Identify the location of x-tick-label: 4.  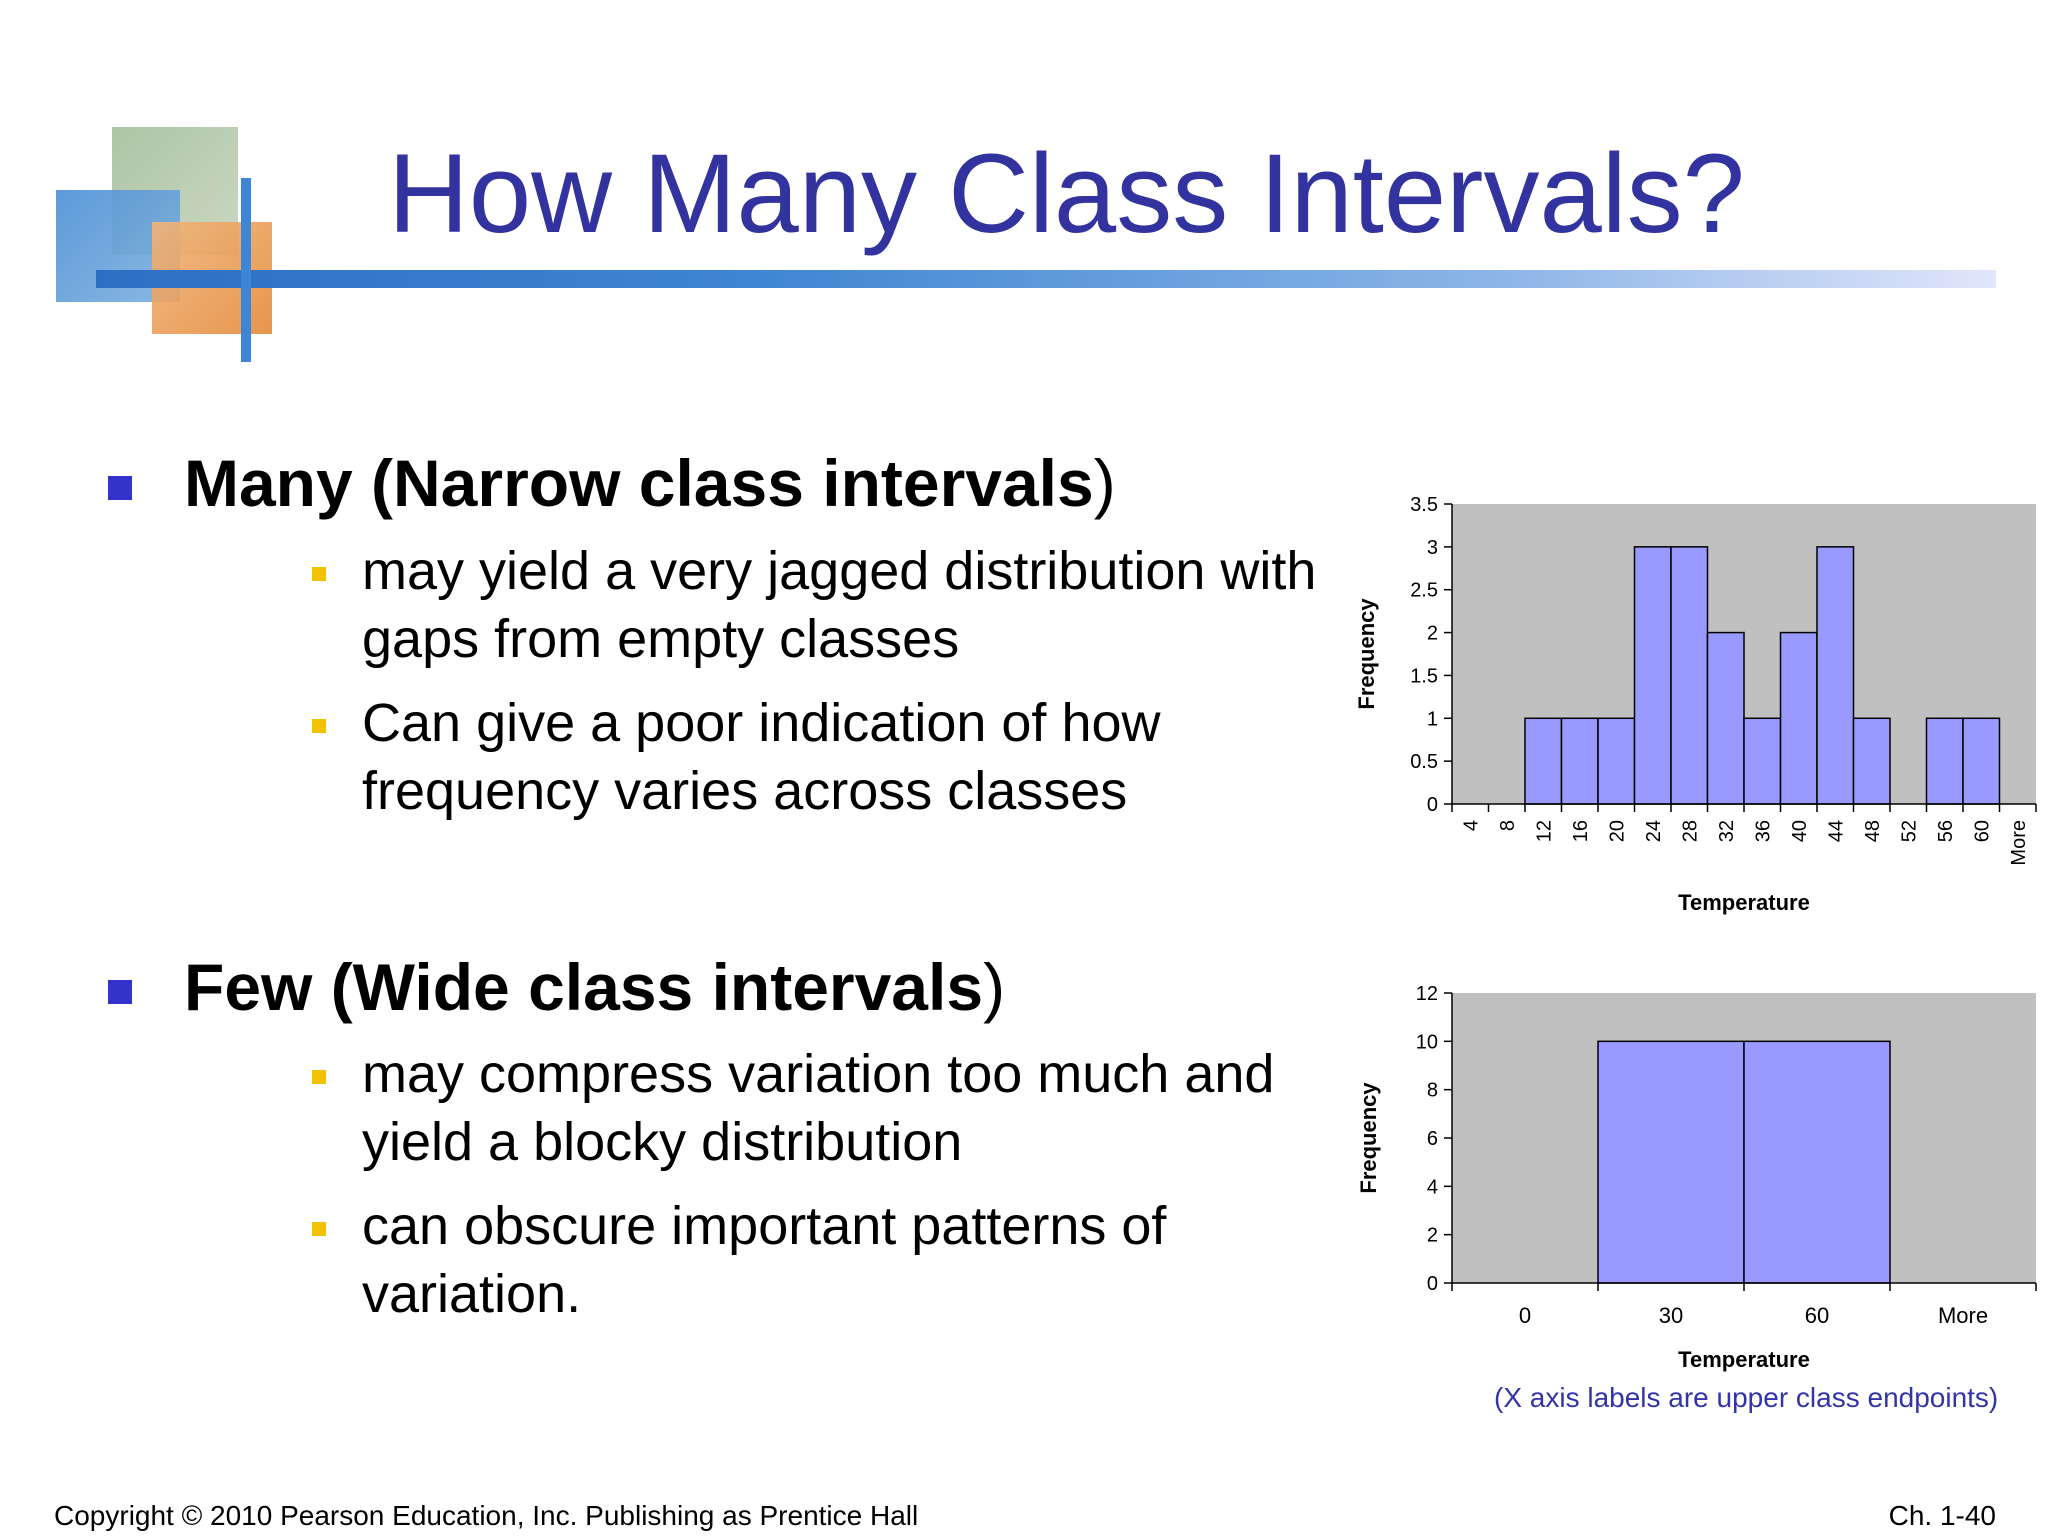
(1471, 825).